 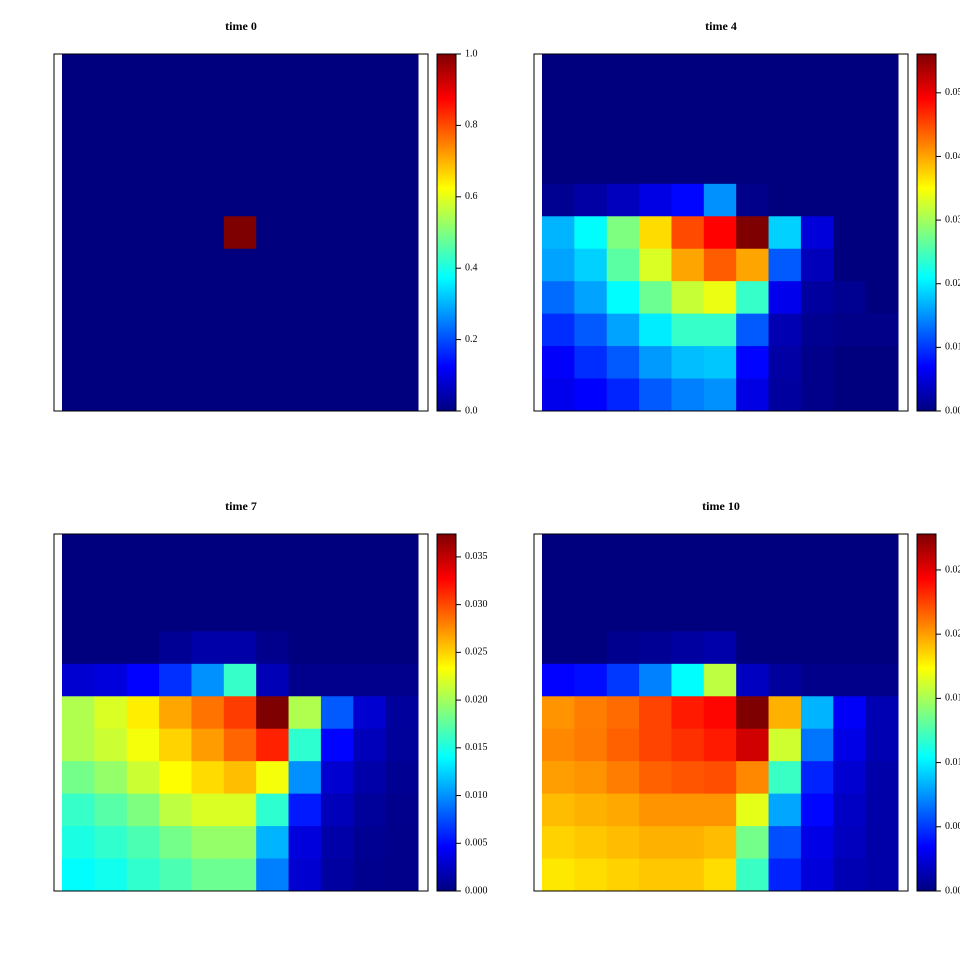 I want to click on colorbar-tick-label: 0.000, so click(x=476, y=890).